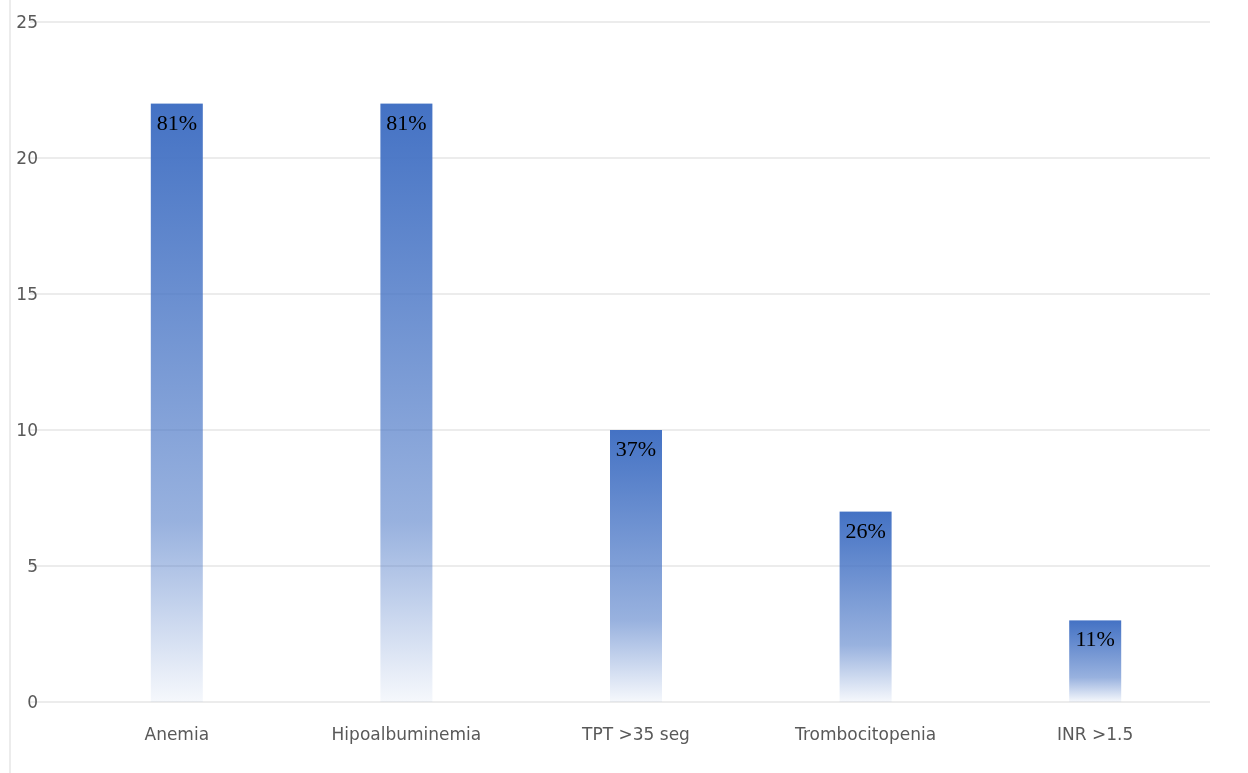  What do you see at coordinates (32, 565) in the screenshot?
I see `y-tick-label: 5` at bounding box center [32, 565].